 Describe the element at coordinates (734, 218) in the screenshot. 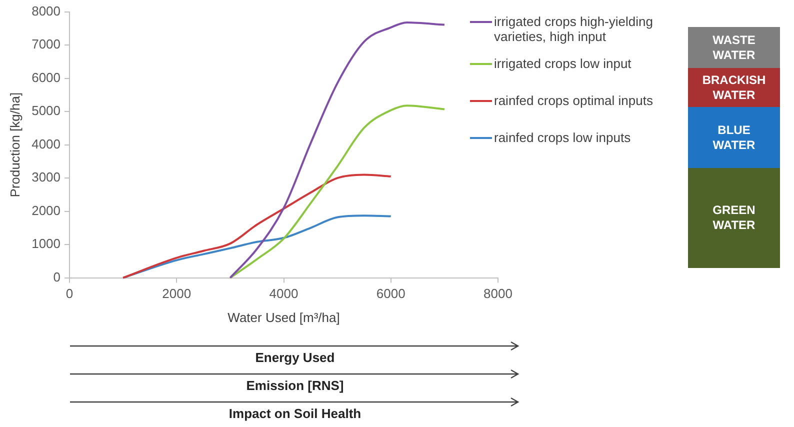

I see `text: GREEN WATER` at that location.